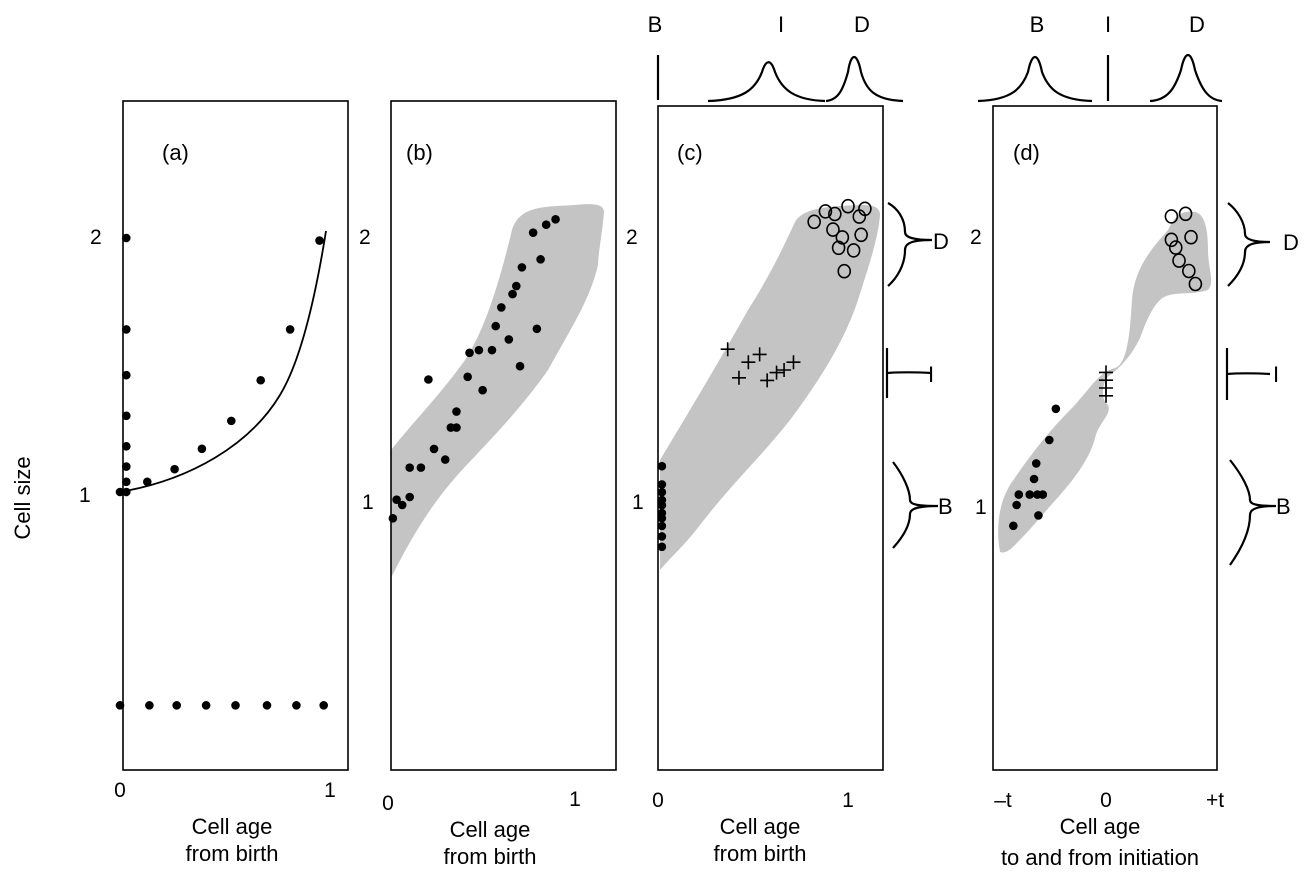 The image size is (1310, 876). I want to click on panel-b-xlabel-line2: from birth, so click(490, 856).